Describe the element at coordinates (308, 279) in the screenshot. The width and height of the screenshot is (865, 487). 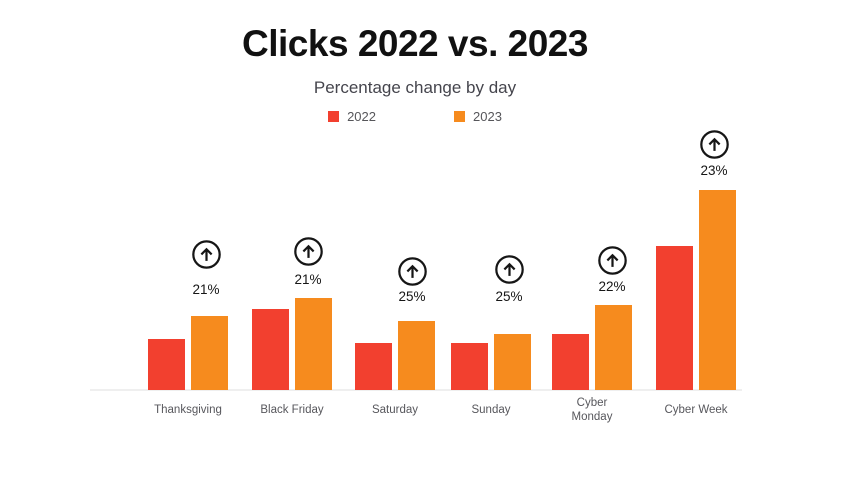
I see `pct-change-label-black-friday: 21%` at that location.